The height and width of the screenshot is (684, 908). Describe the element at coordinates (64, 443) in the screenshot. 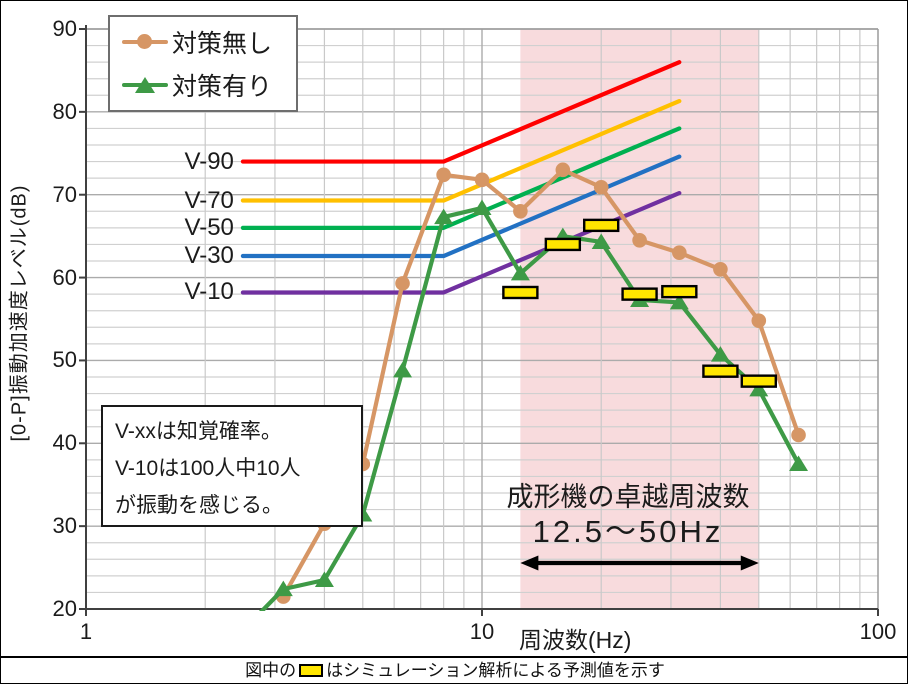

I see `y-tick-label: 40` at that location.